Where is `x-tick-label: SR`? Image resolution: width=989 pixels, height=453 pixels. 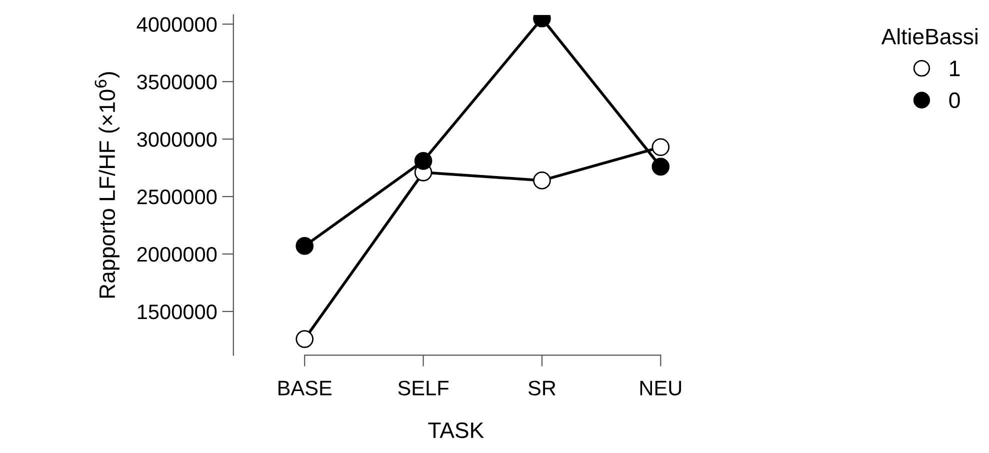 x-tick-label: SR is located at coordinates (542, 388).